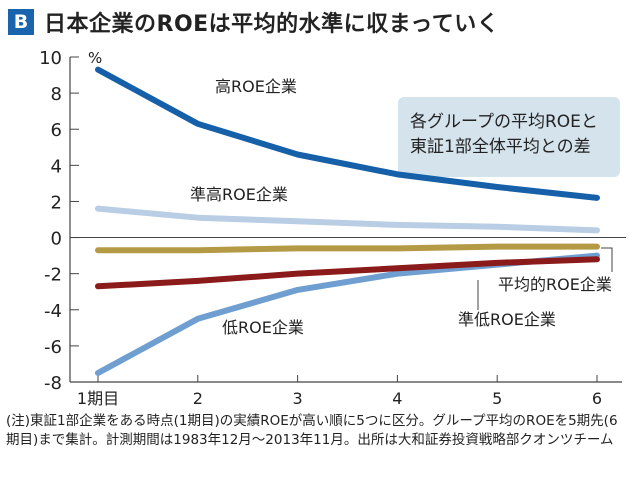  I want to click on y-tick-label: 6, so click(56, 130).